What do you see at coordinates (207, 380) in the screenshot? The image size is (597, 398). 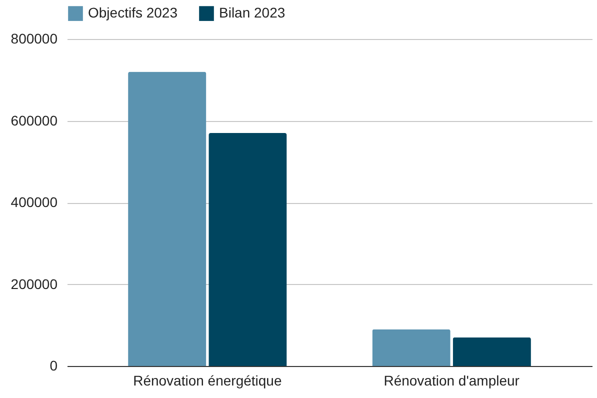 I see `x-tick-label: Rénovation énergétique` at bounding box center [207, 380].